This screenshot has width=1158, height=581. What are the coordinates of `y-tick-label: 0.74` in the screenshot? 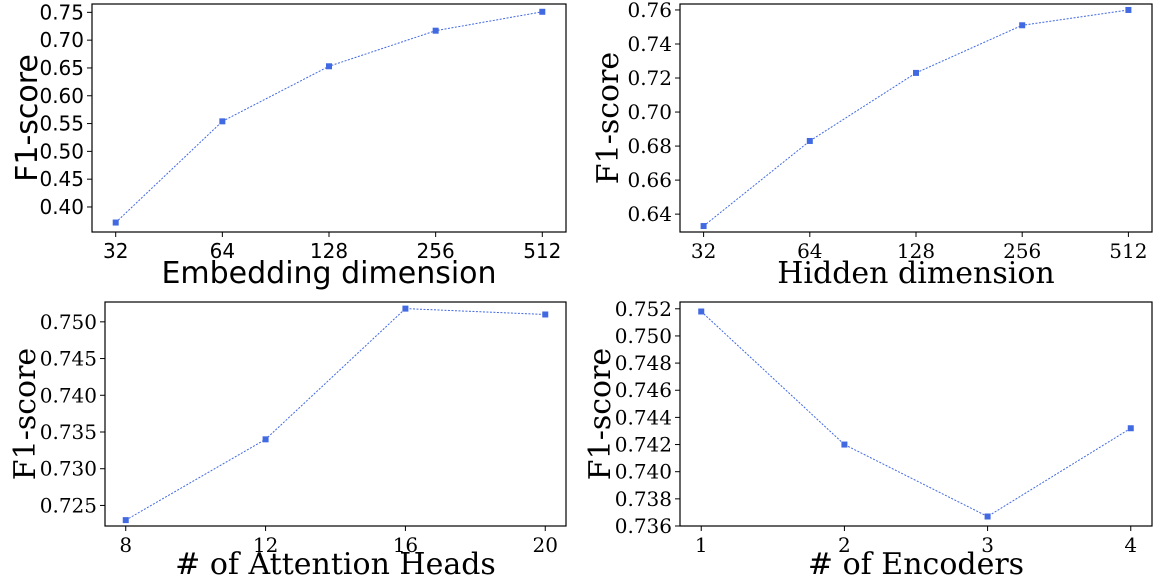 It's located at (649, 44).